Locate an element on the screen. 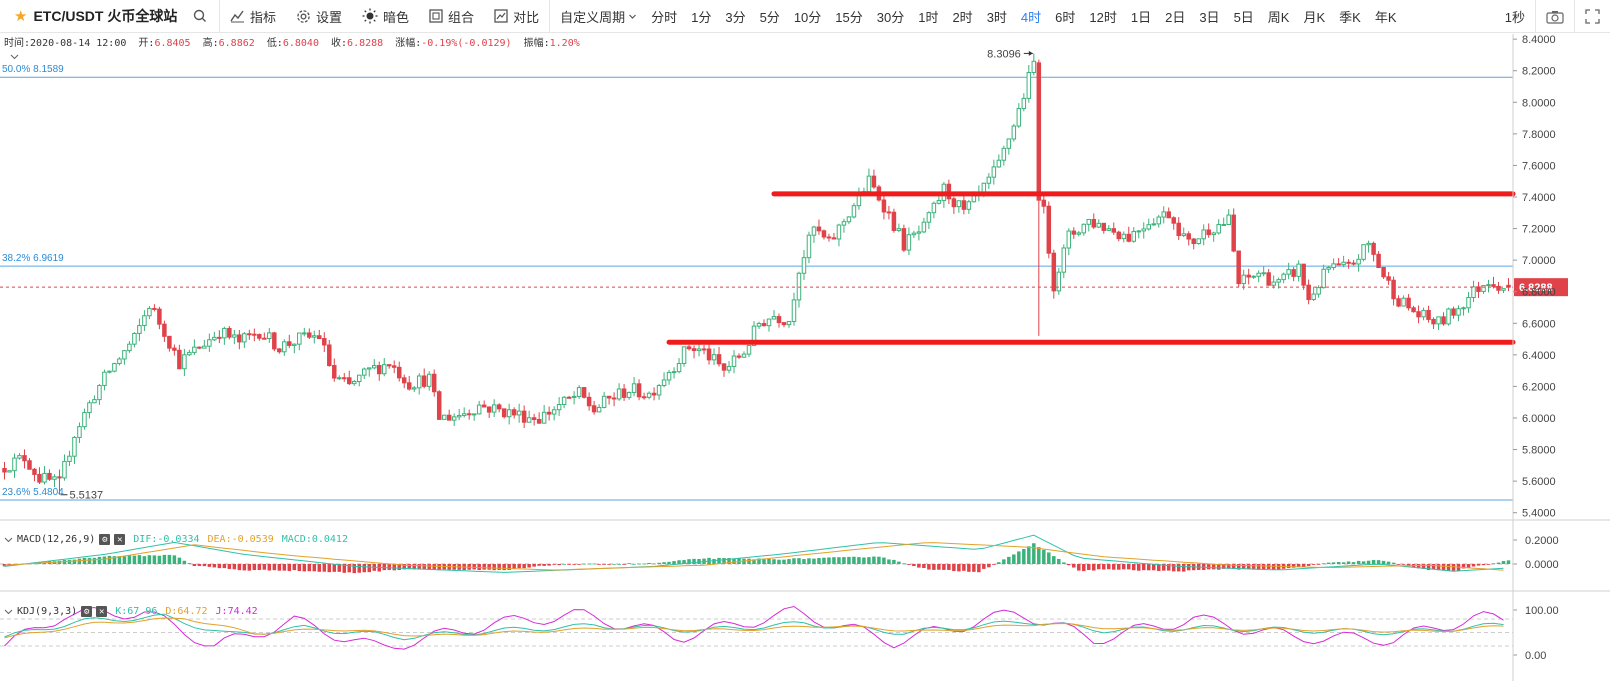 The height and width of the screenshot is (681, 1610). period-tab-11: 6时 is located at coordinates (1065, 17).